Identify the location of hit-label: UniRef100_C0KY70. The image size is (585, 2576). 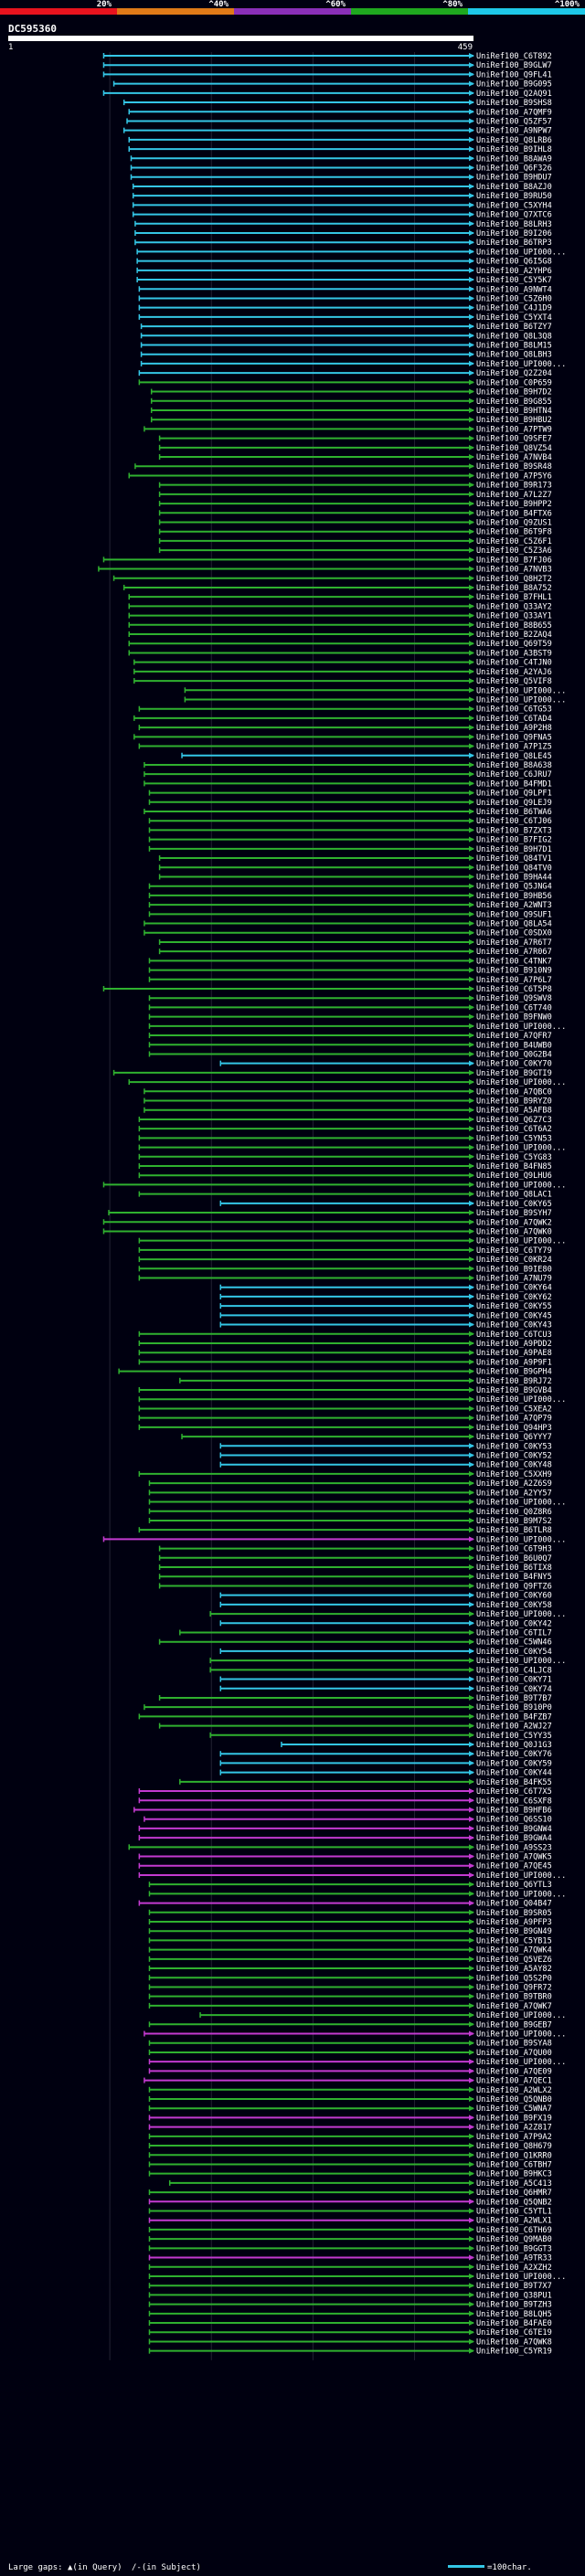
(514, 1064).